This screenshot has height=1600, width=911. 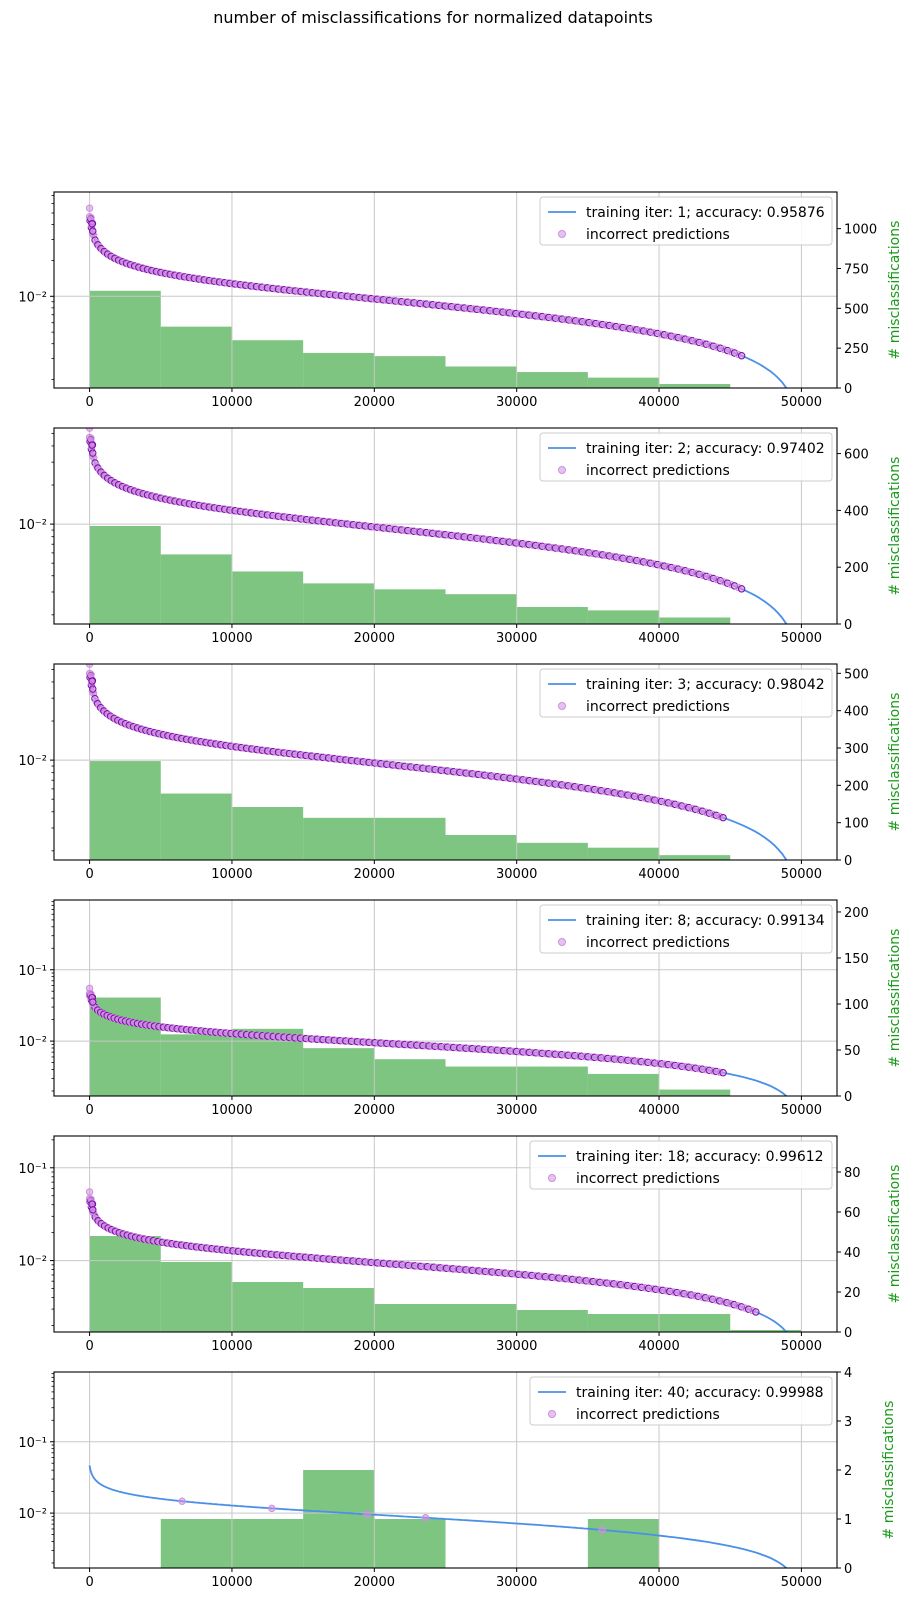 What do you see at coordinates (856, 349) in the screenshot?
I see `y-right-tick-label: 250` at bounding box center [856, 349].